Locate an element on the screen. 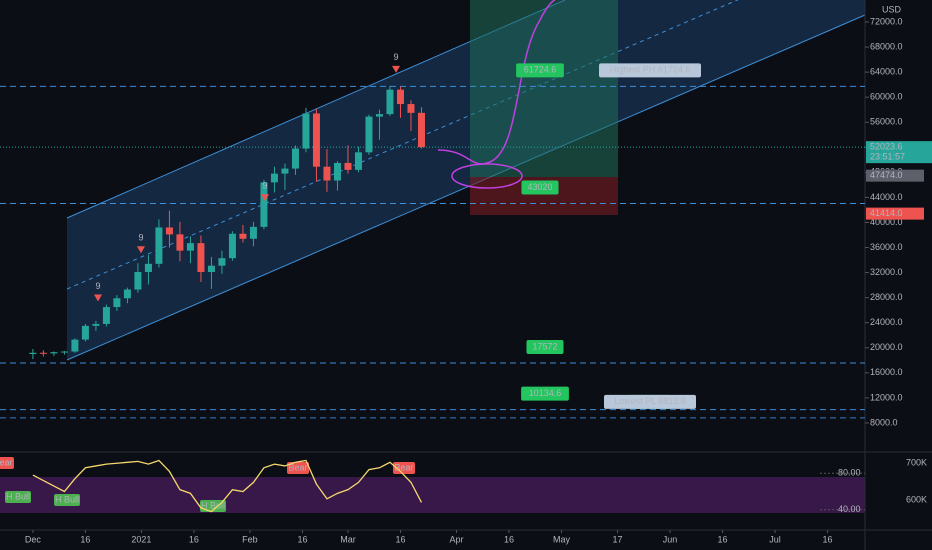 This screenshot has width=932, height=550. last-price-tag is located at coordinates (899, 152).